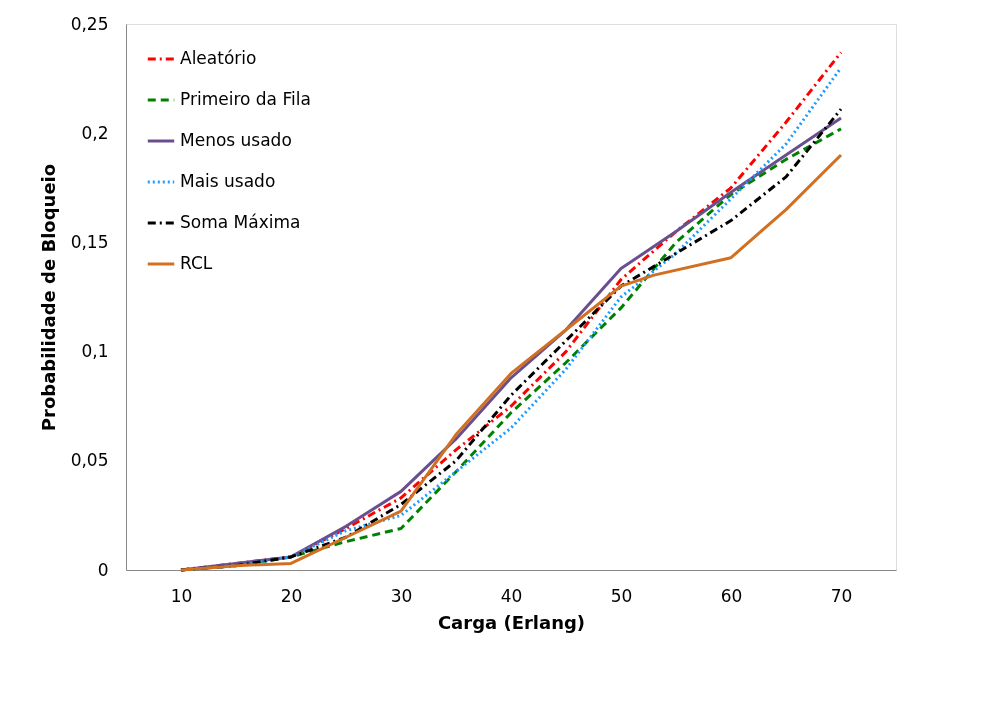  I want to click on y-tick-label: 0,2, so click(95, 132).